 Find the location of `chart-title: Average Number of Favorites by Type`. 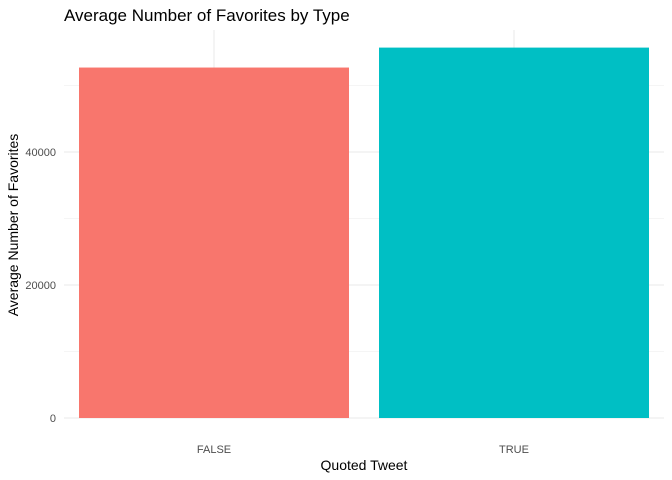

chart-title: Average Number of Favorites by Type is located at coordinates (207, 15).